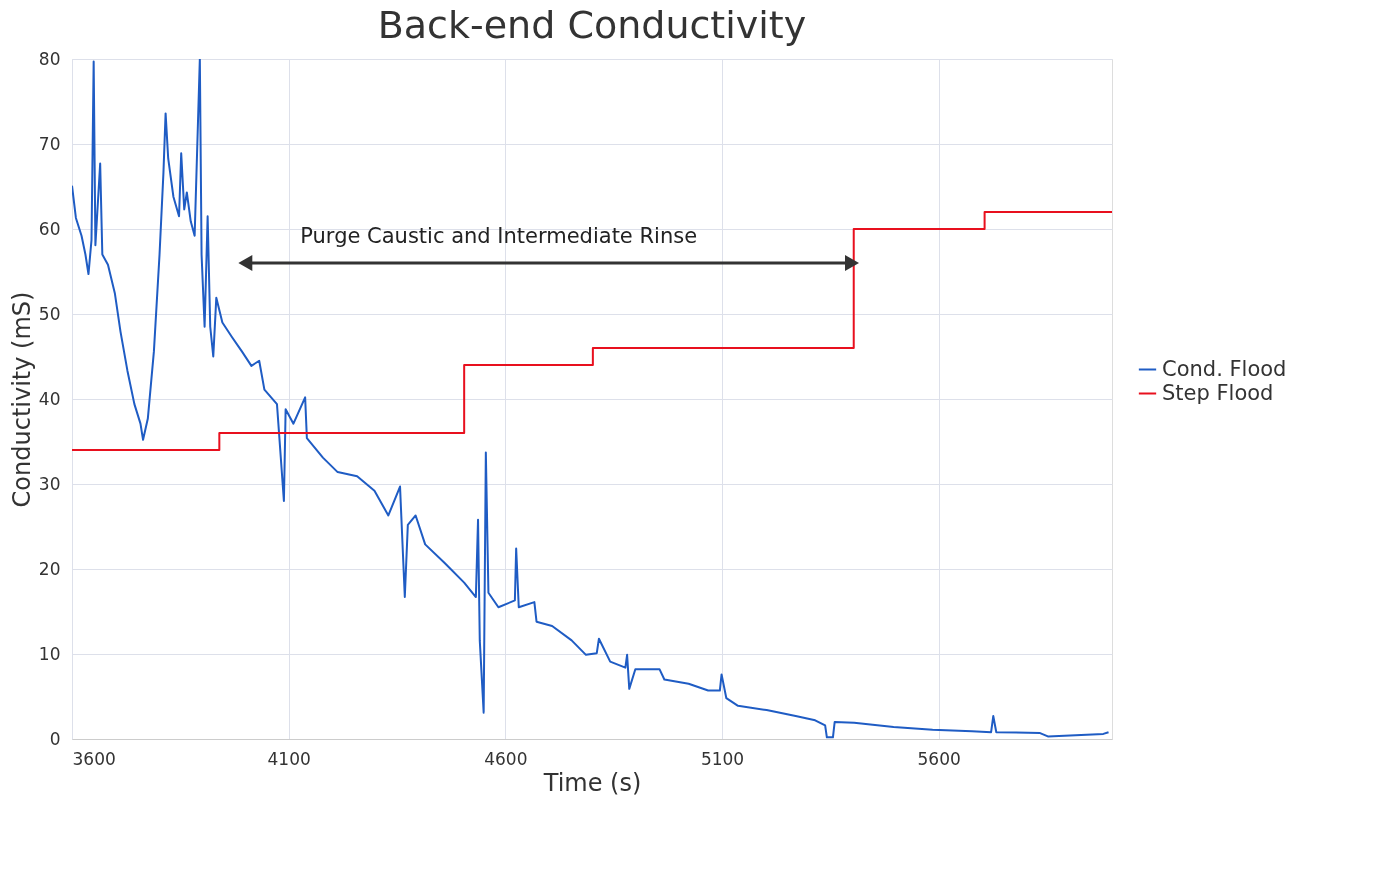  Describe the element at coordinates (21, 399) in the screenshot. I see `y-axis-title: Conductivity (mS)` at that location.